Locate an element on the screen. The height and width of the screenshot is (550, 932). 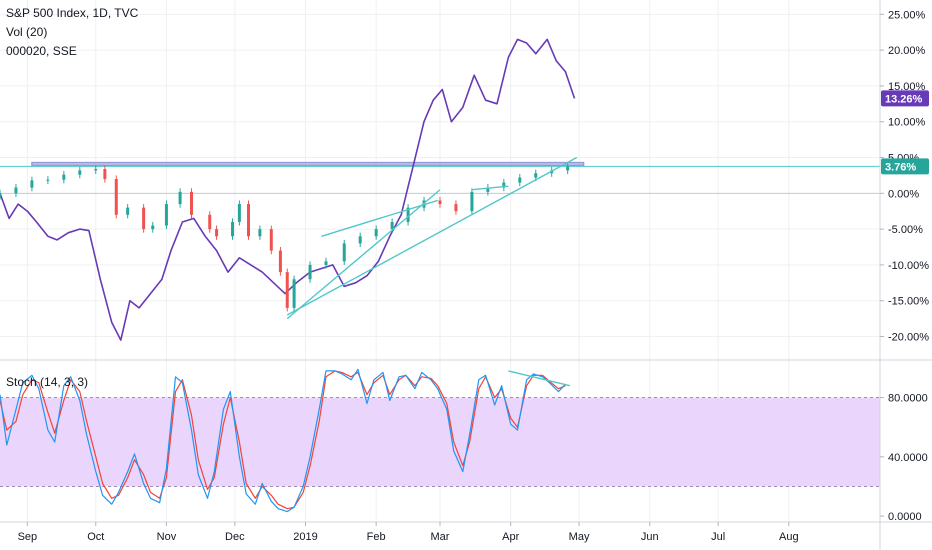
resistance-annotations is located at coordinates (440, 164).